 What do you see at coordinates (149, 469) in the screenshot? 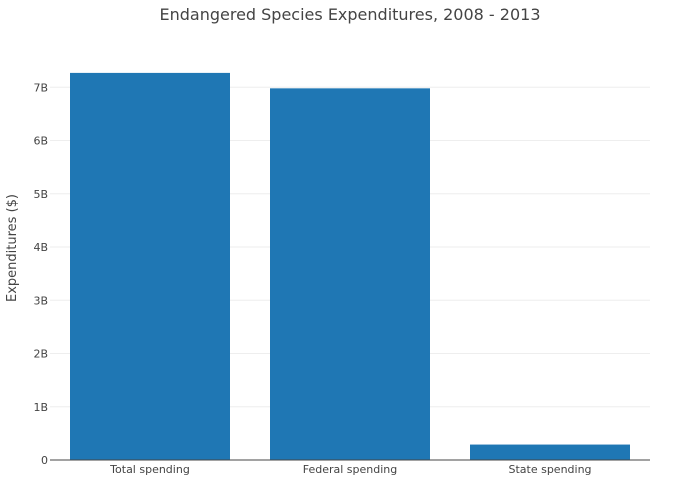
I see `x-tick-label: Total spending` at bounding box center [149, 469].